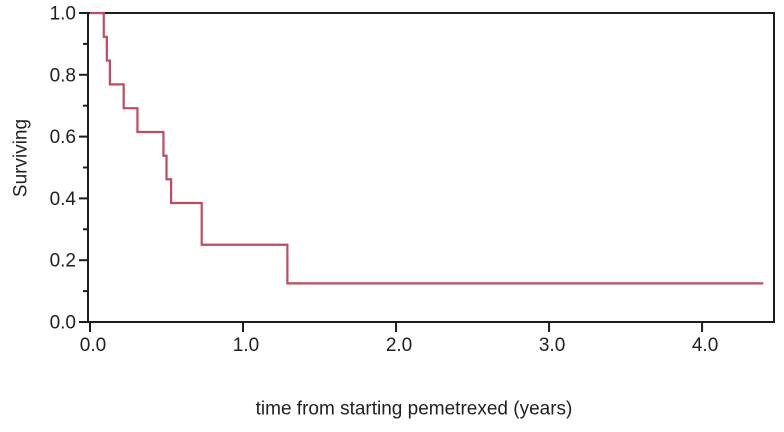 This screenshot has height=432, width=784. Describe the element at coordinates (63, 137) in the screenshot. I see `y-tick-label: 0.6` at that location.